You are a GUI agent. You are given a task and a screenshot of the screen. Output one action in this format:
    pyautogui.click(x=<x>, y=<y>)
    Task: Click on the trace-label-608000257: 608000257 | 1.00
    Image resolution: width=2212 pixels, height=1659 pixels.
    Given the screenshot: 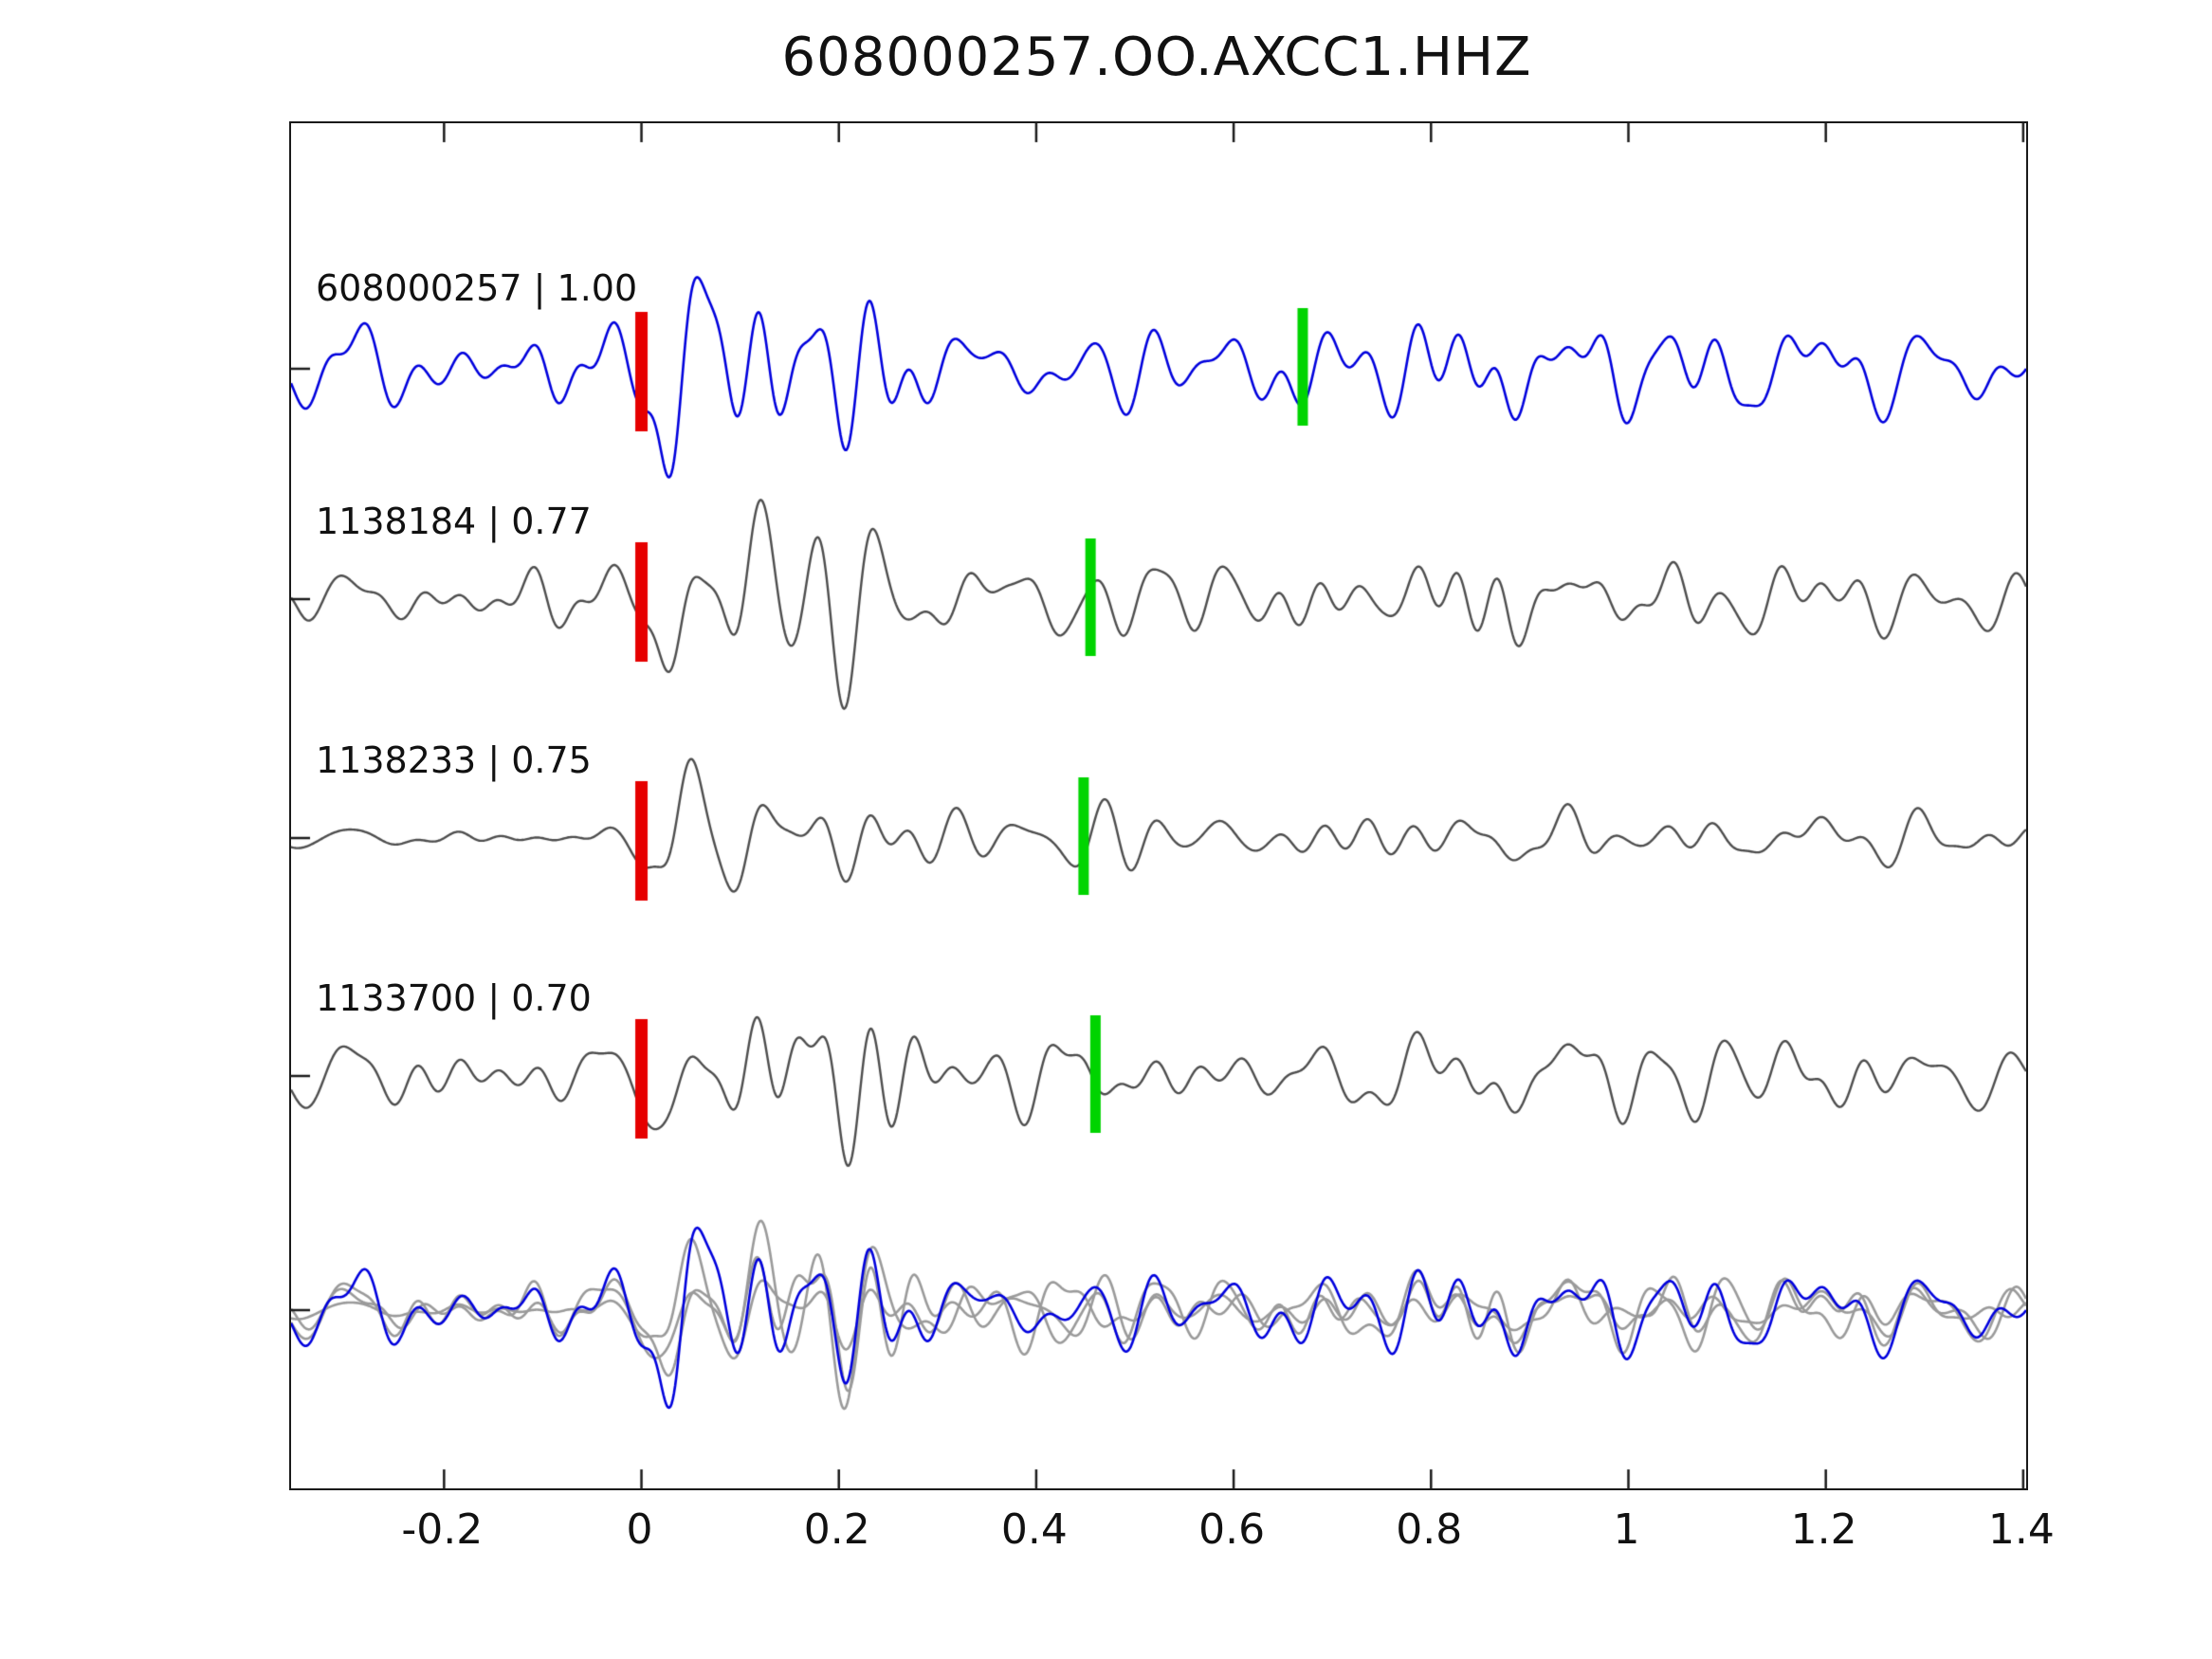 What is the action you would take?
    pyautogui.click(x=477, y=288)
    